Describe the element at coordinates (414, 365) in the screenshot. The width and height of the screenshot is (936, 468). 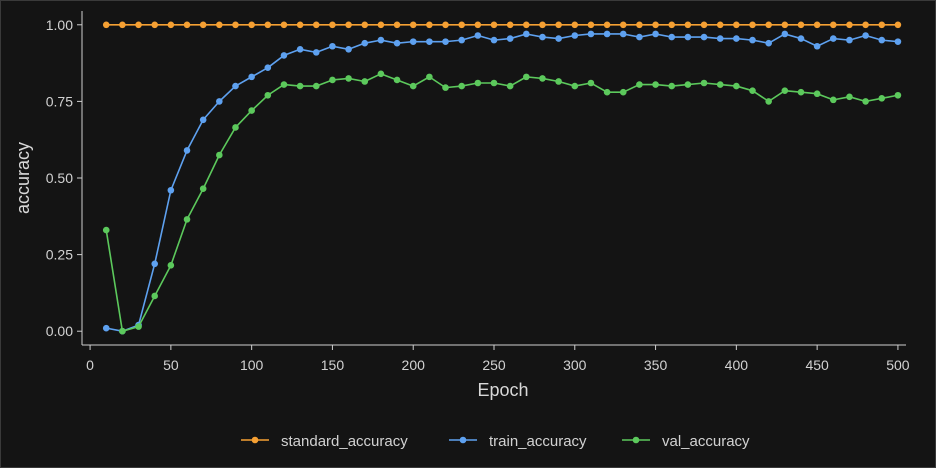
I see `x-tick-label: 200` at that location.